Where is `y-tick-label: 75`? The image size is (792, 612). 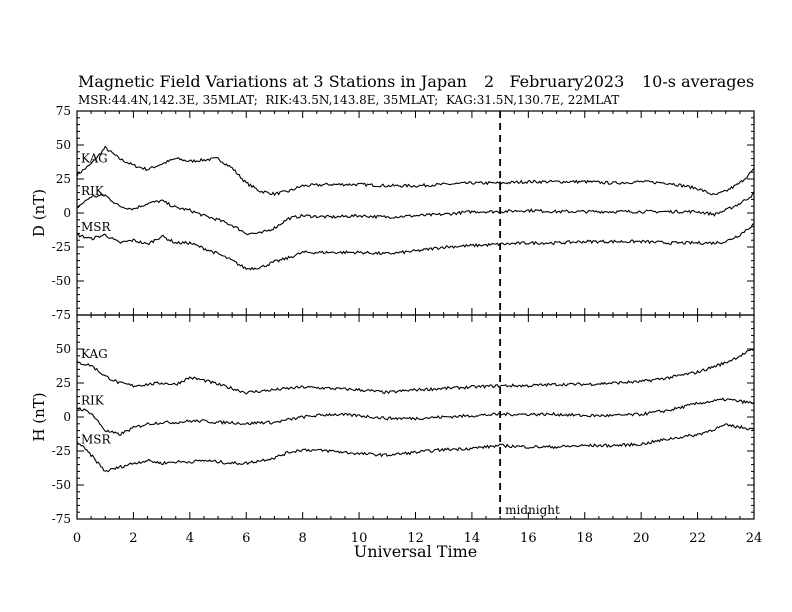 y-tick-label: 75 is located at coordinates (63, 111).